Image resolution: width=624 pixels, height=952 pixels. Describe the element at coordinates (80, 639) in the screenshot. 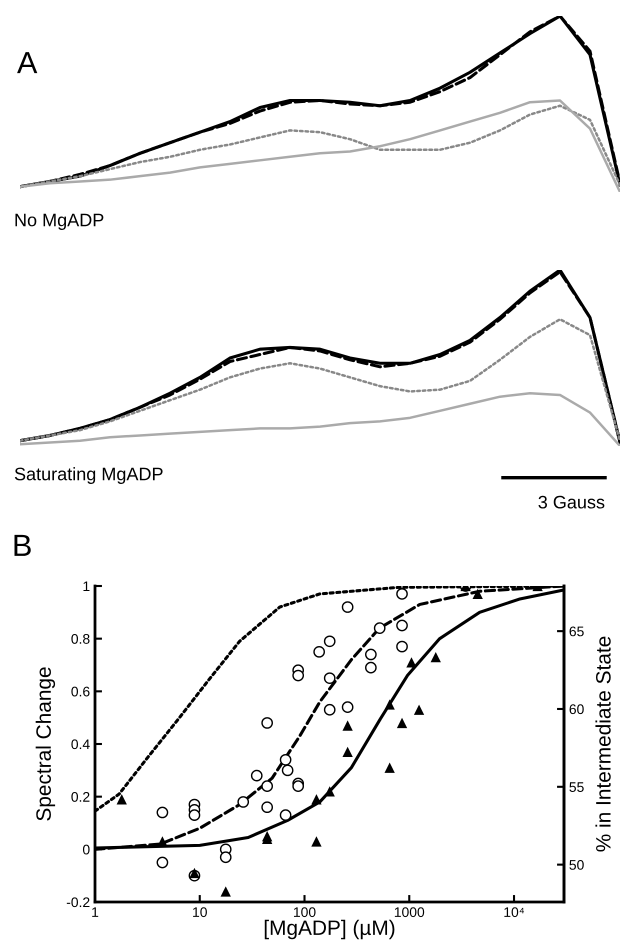

I see `y-tick-label: 0.8` at that location.